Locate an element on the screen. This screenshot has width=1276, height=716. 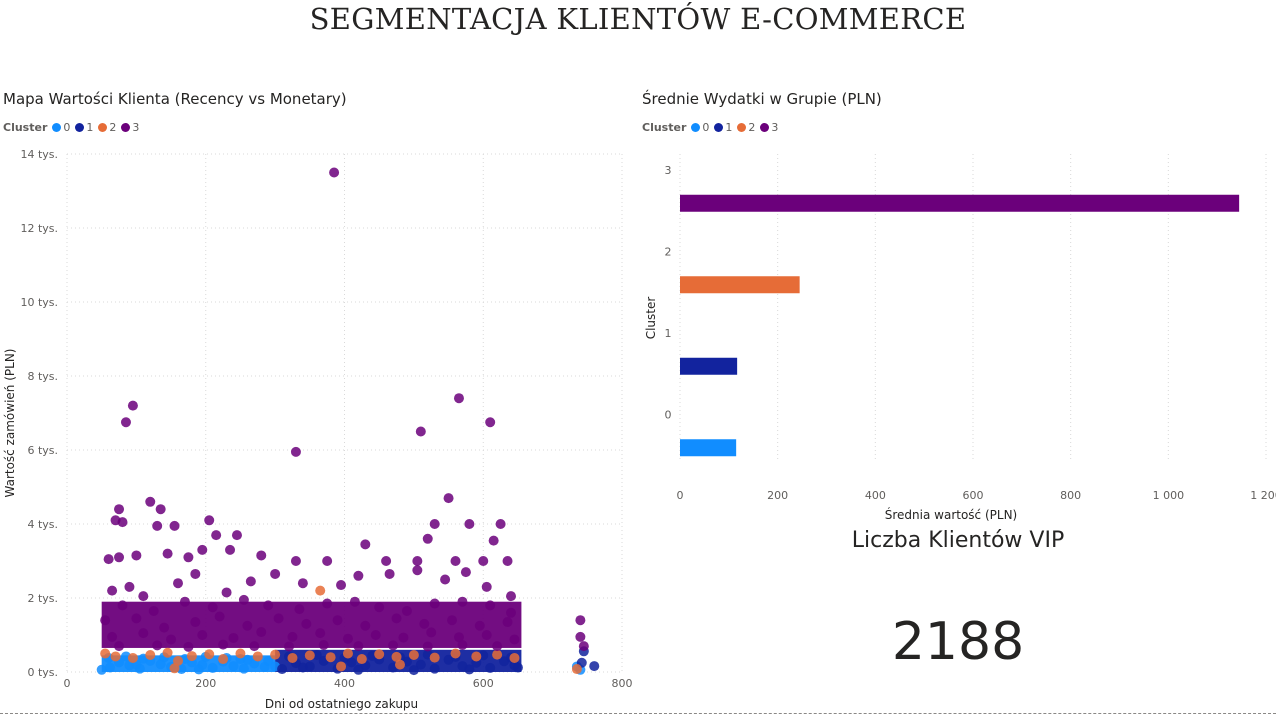
bar-legend-item-3: 3 is located at coordinates (769, 127).